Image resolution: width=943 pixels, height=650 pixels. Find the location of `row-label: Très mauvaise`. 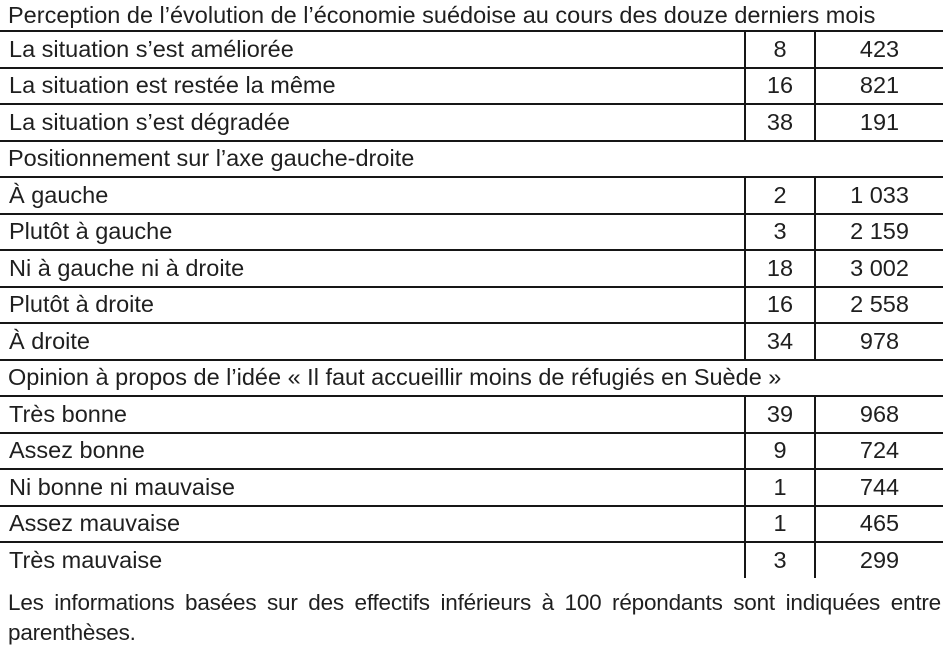

row-label: Très mauvaise is located at coordinates (86, 559).